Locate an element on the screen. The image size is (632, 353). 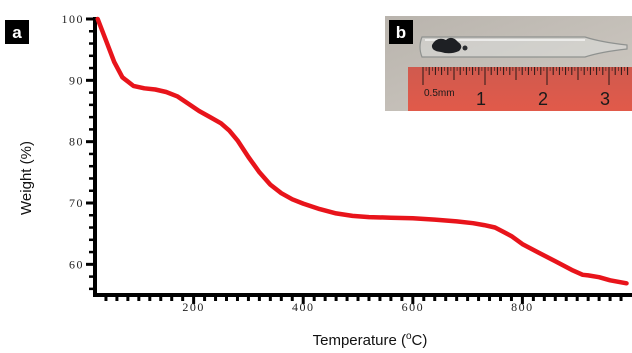
ruler is located at coordinates (520, 89).